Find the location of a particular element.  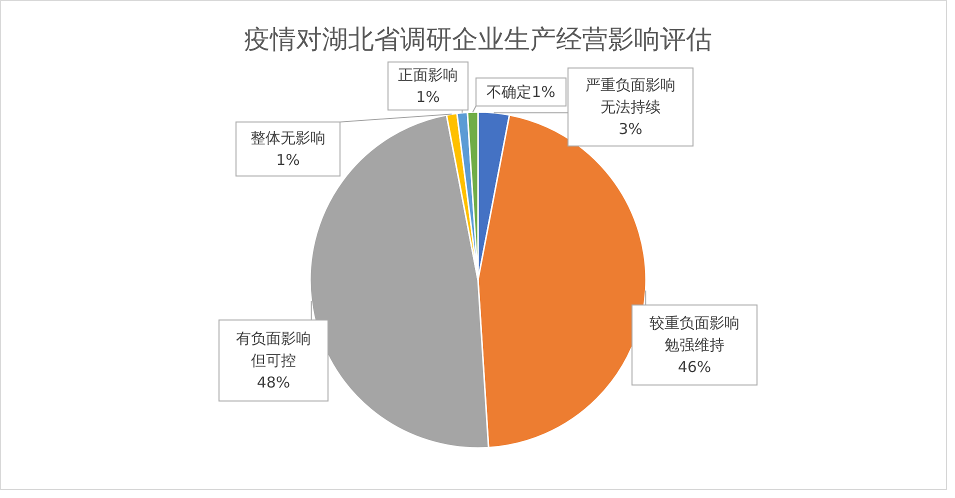

slice-label: 整体无影响 is located at coordinates (288, 138).